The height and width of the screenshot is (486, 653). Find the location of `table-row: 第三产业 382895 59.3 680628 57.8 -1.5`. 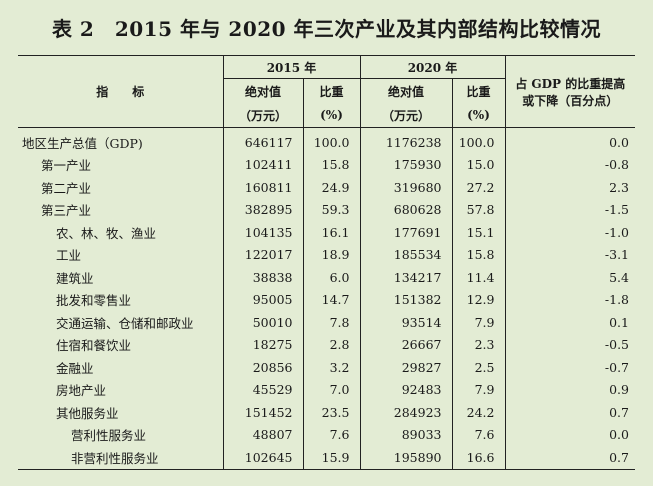

table-row: 第三产业 382895 59.3 680628 57.8 -1.5 is located at coordinates (326, 209).